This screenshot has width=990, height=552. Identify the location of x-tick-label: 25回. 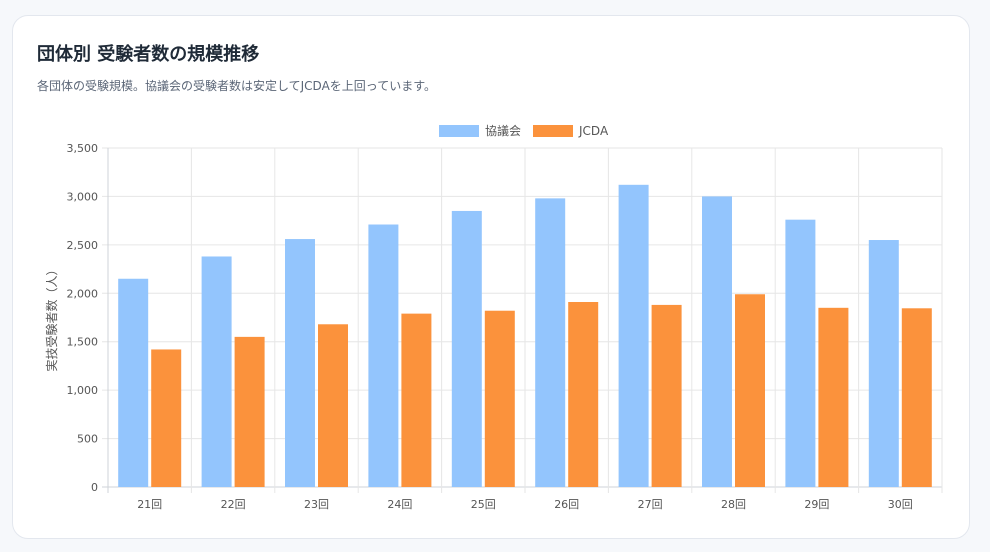
(483, 504).